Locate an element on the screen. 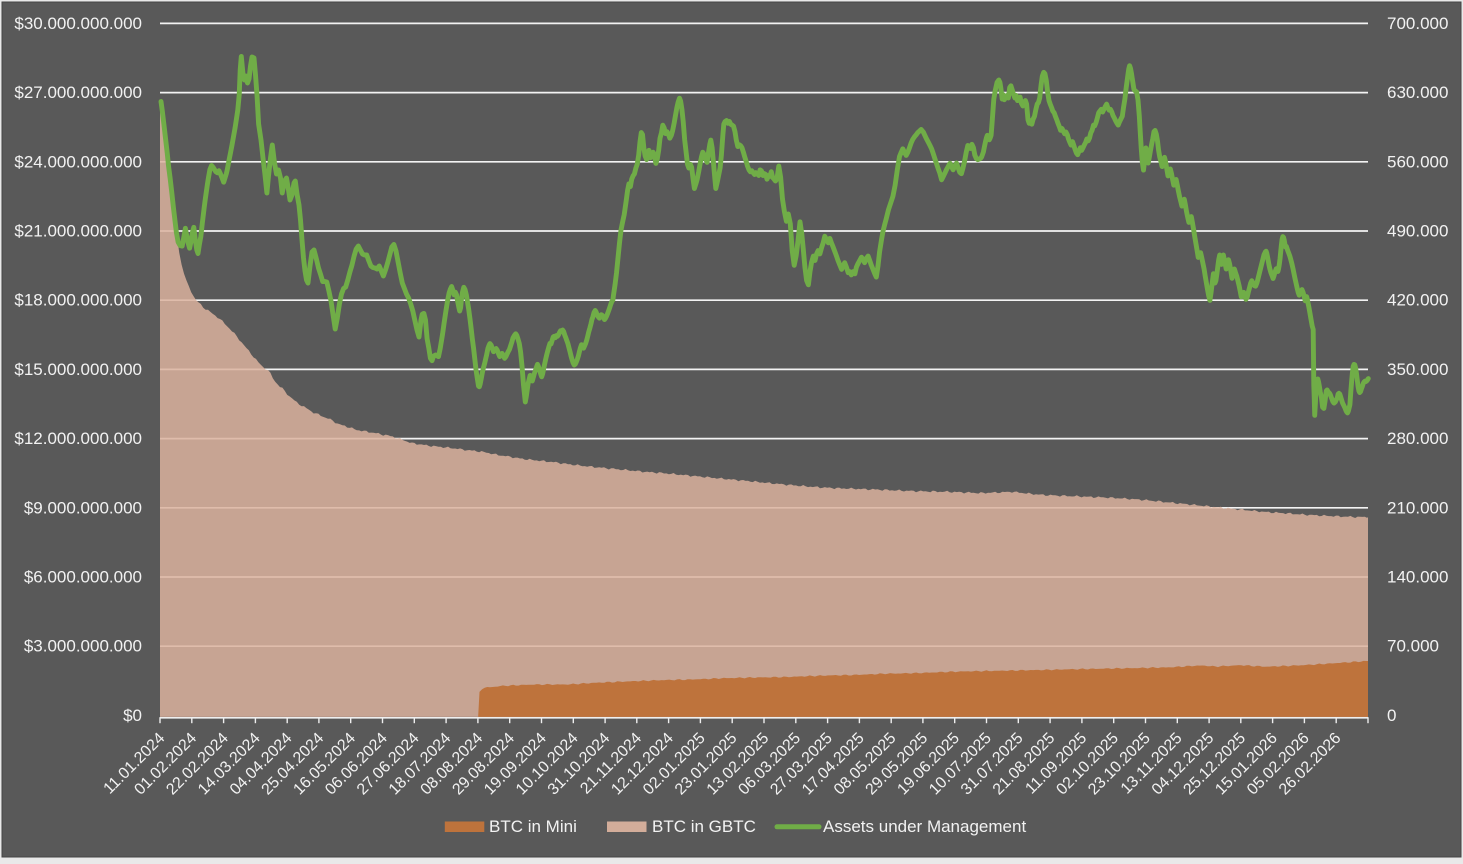  svg-text: 420.000 is located at coordinates (1417, 300).